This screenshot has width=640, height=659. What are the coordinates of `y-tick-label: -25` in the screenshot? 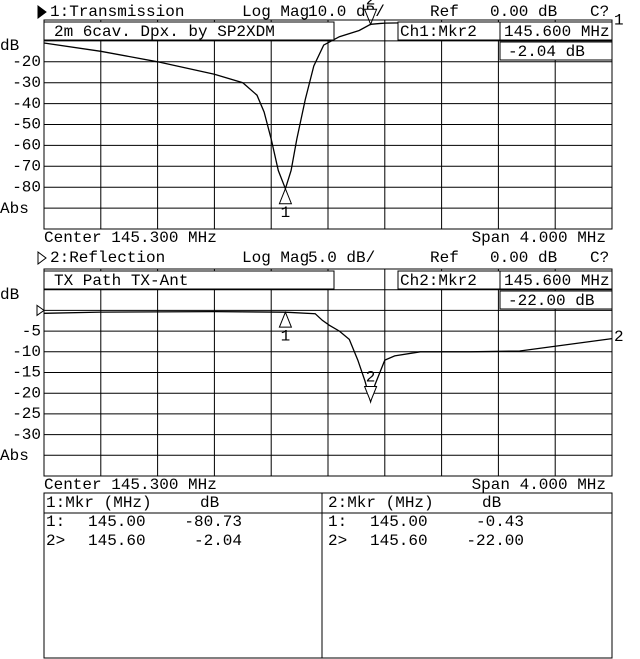 It's located at (26, 414).